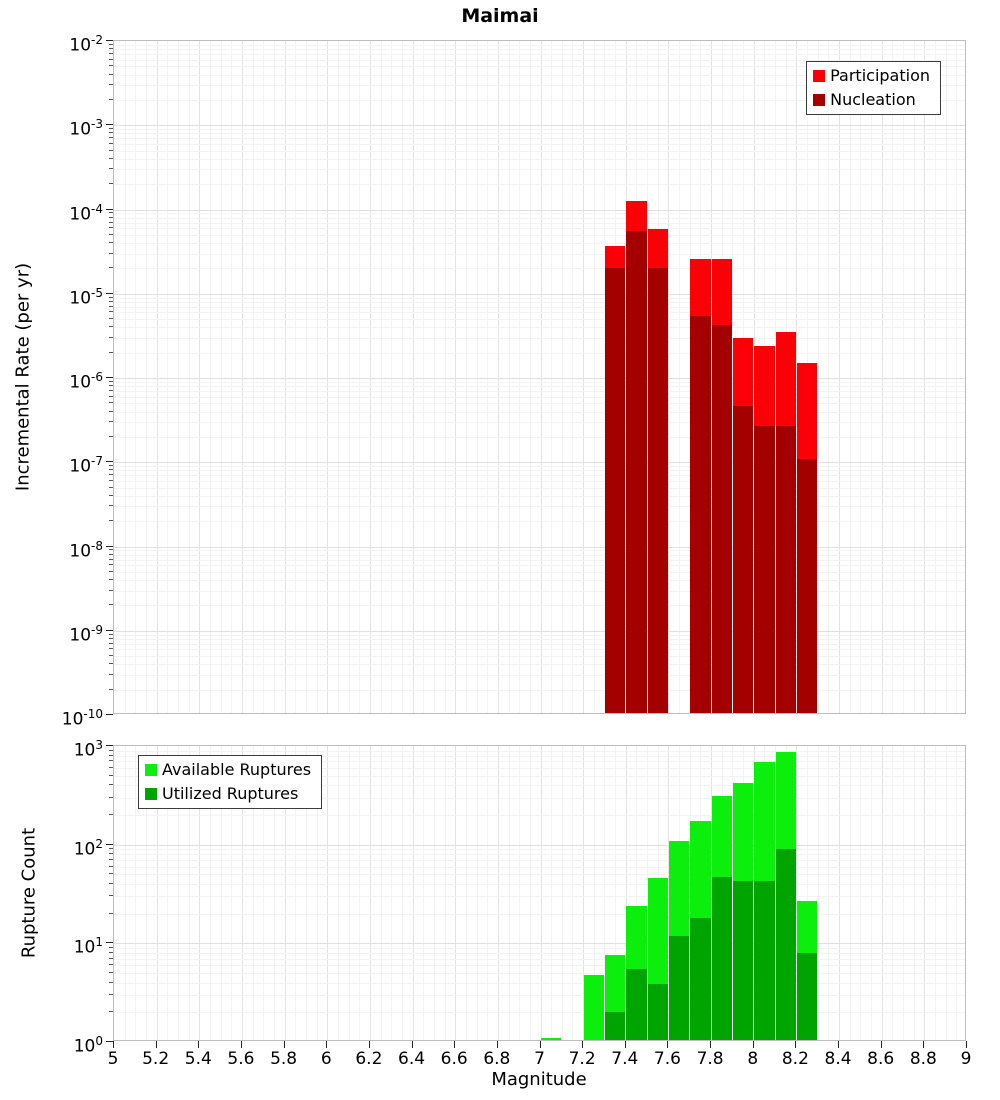 The height and width of the screenshot is (1100, 1000). What do you see at coordinates (109, 40) in the screenshot?
I see `y-tick-mark` at bounding box center [109, 40].